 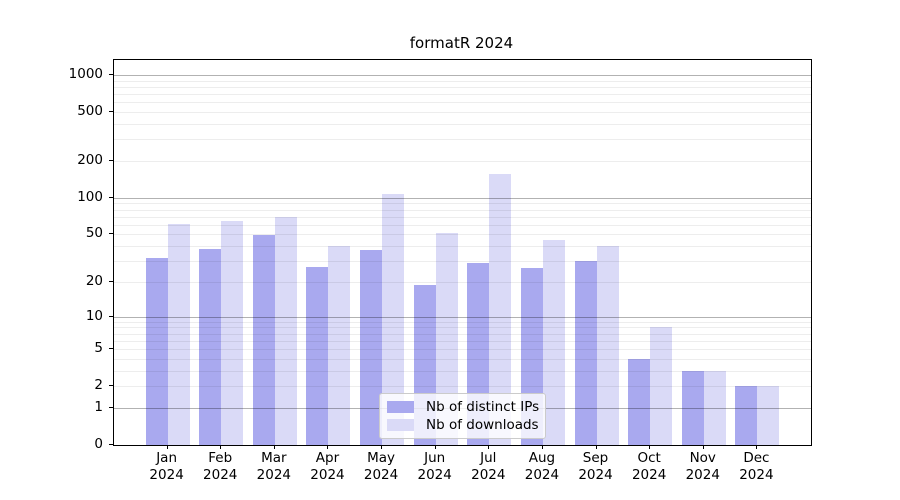 I want to click on x-axis-label: Mar 2024, so click(x=274, y=467).